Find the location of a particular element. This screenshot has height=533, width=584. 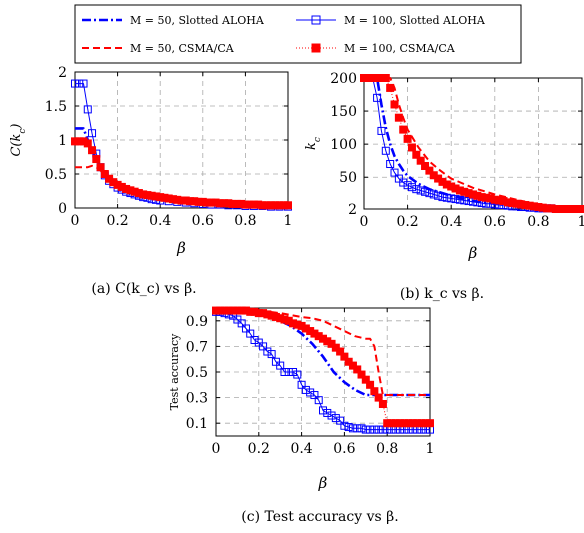

y-tick-label: 0.1 is located at coordinates (197, 424).